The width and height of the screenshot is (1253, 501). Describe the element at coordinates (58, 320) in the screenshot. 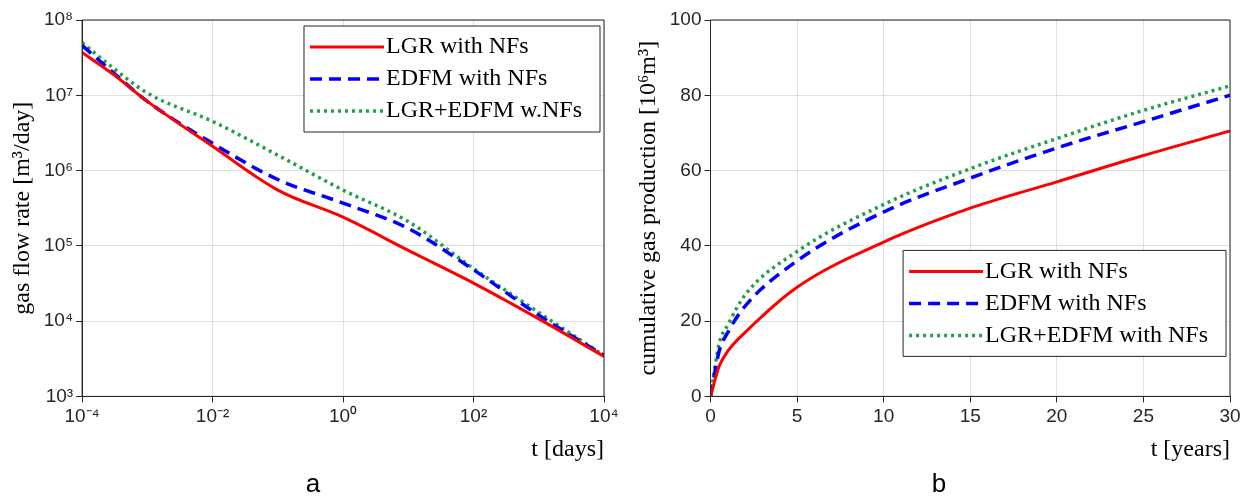

I see `y-tick-label: 10⁴` at that location.